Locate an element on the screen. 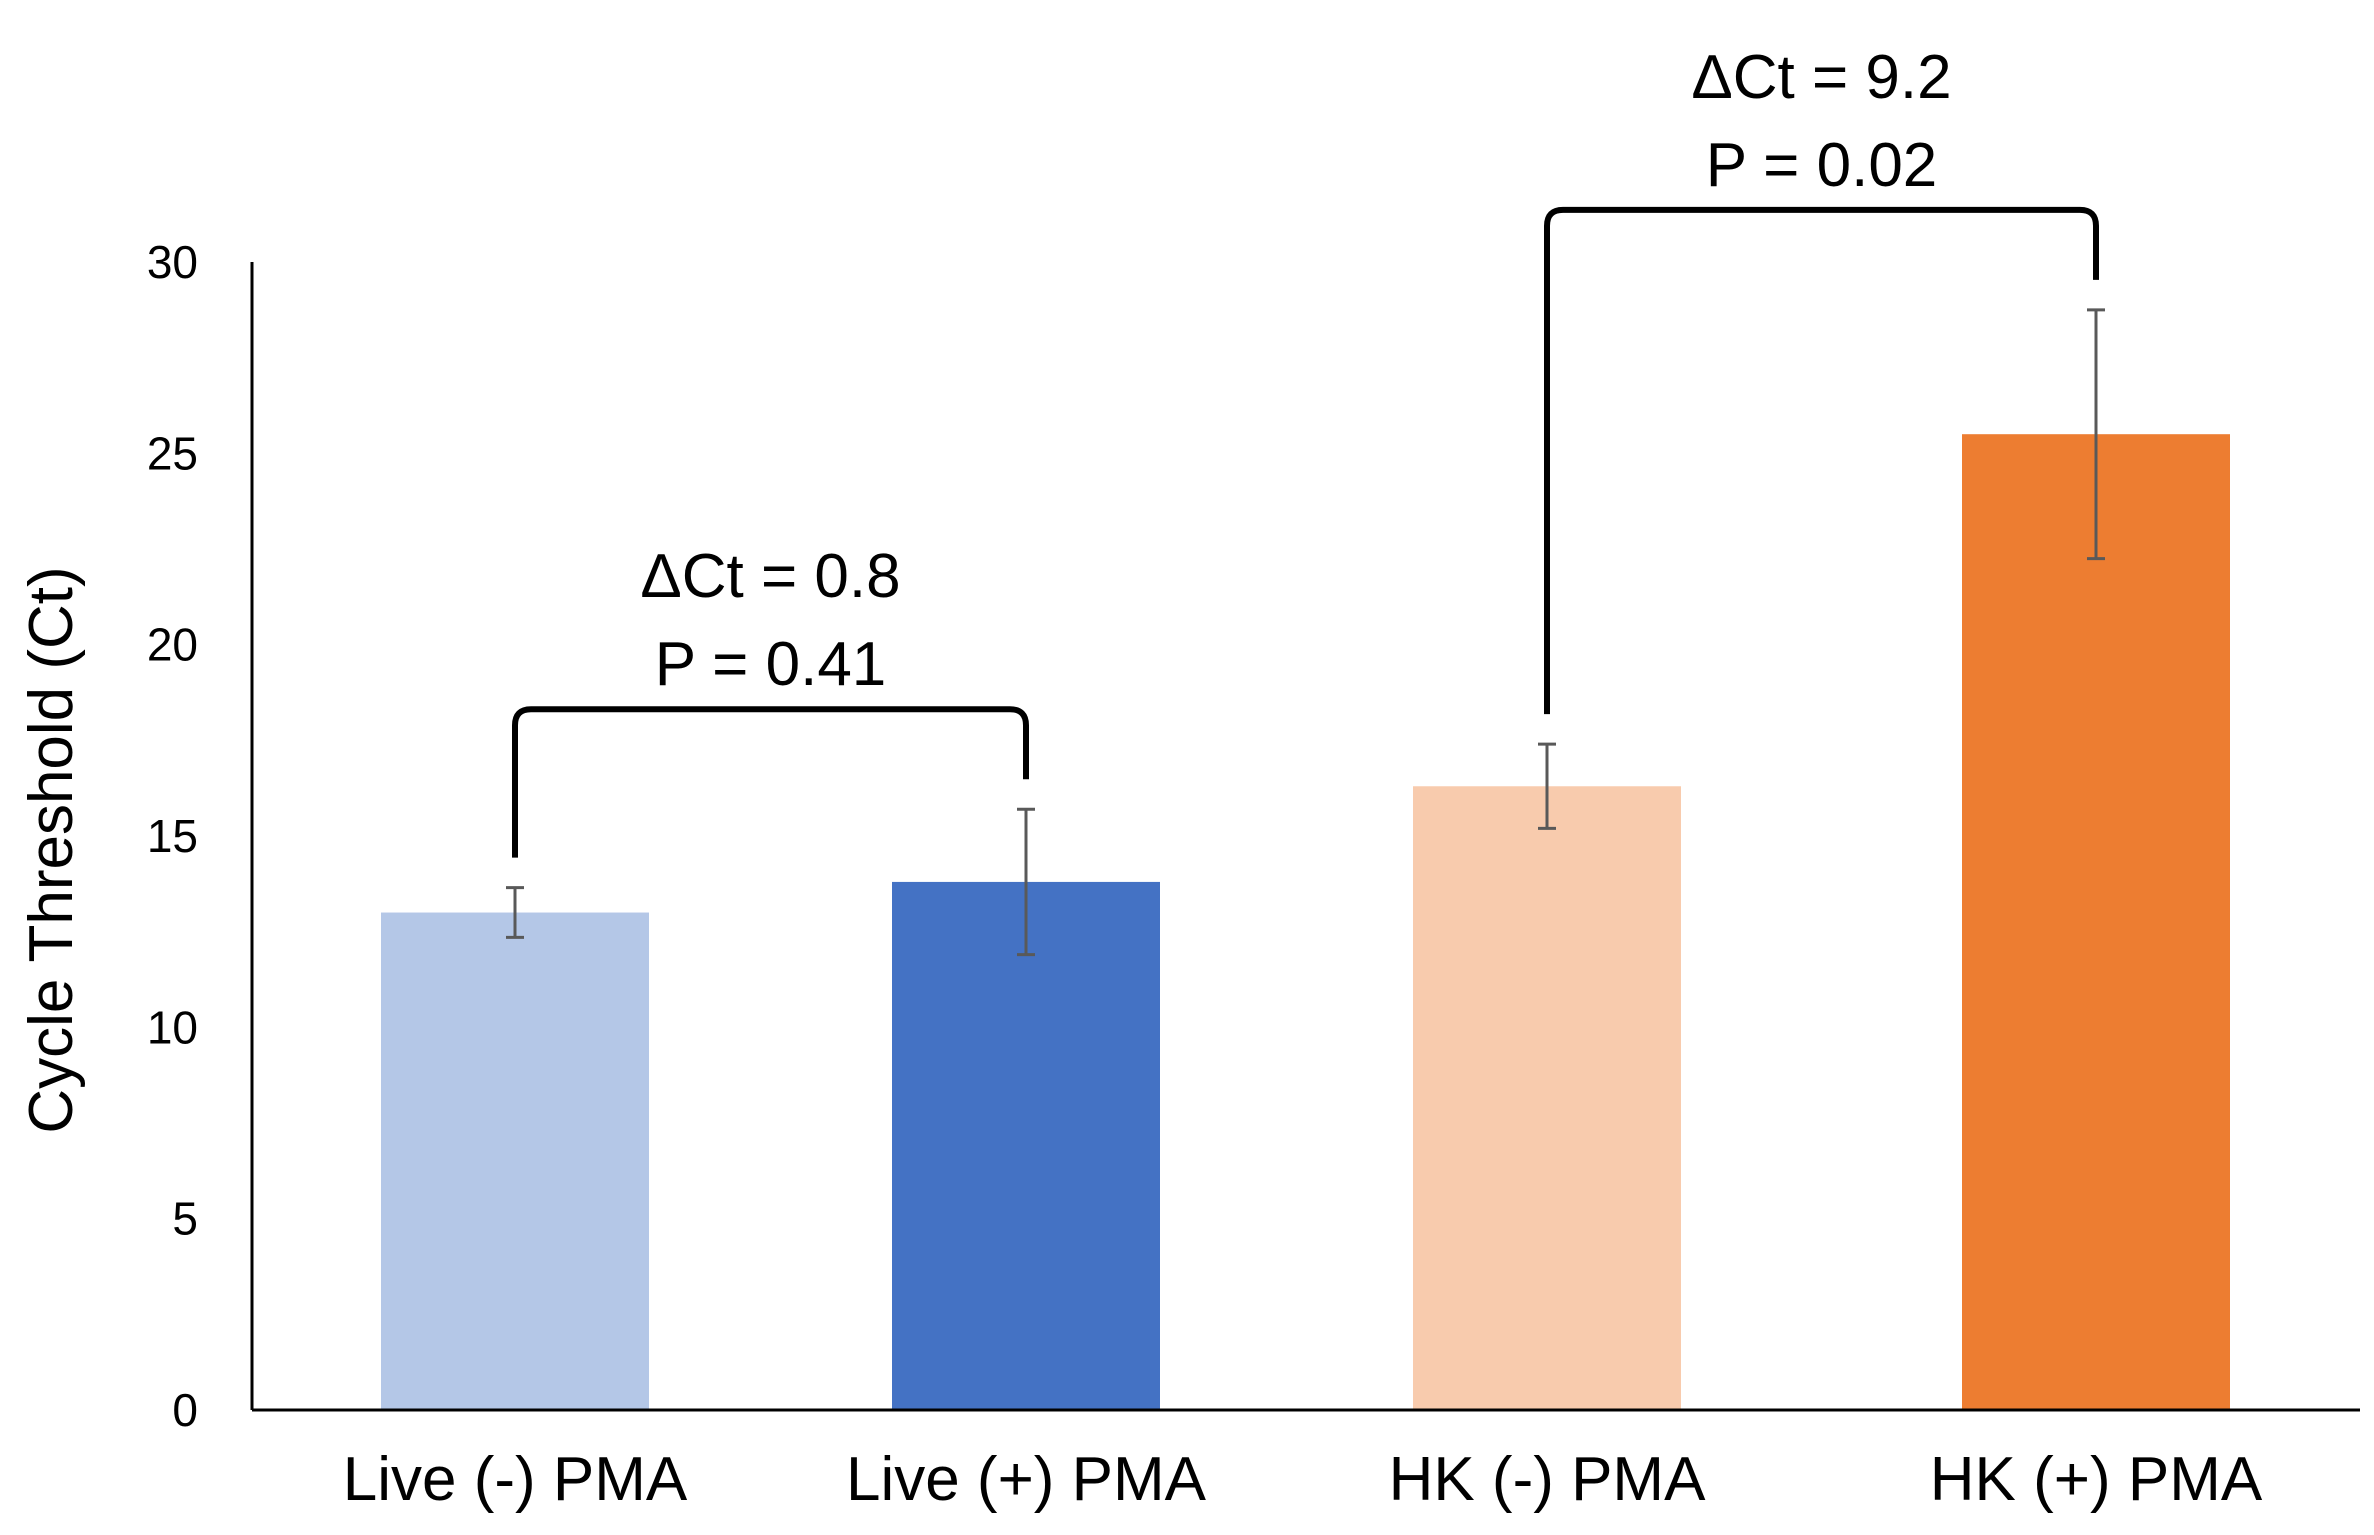 Image resolution: width=2374 pixels, height=1535 pixels. delta-ct-label: ΔCt = 0.8 is located at coordinates (770, 576).